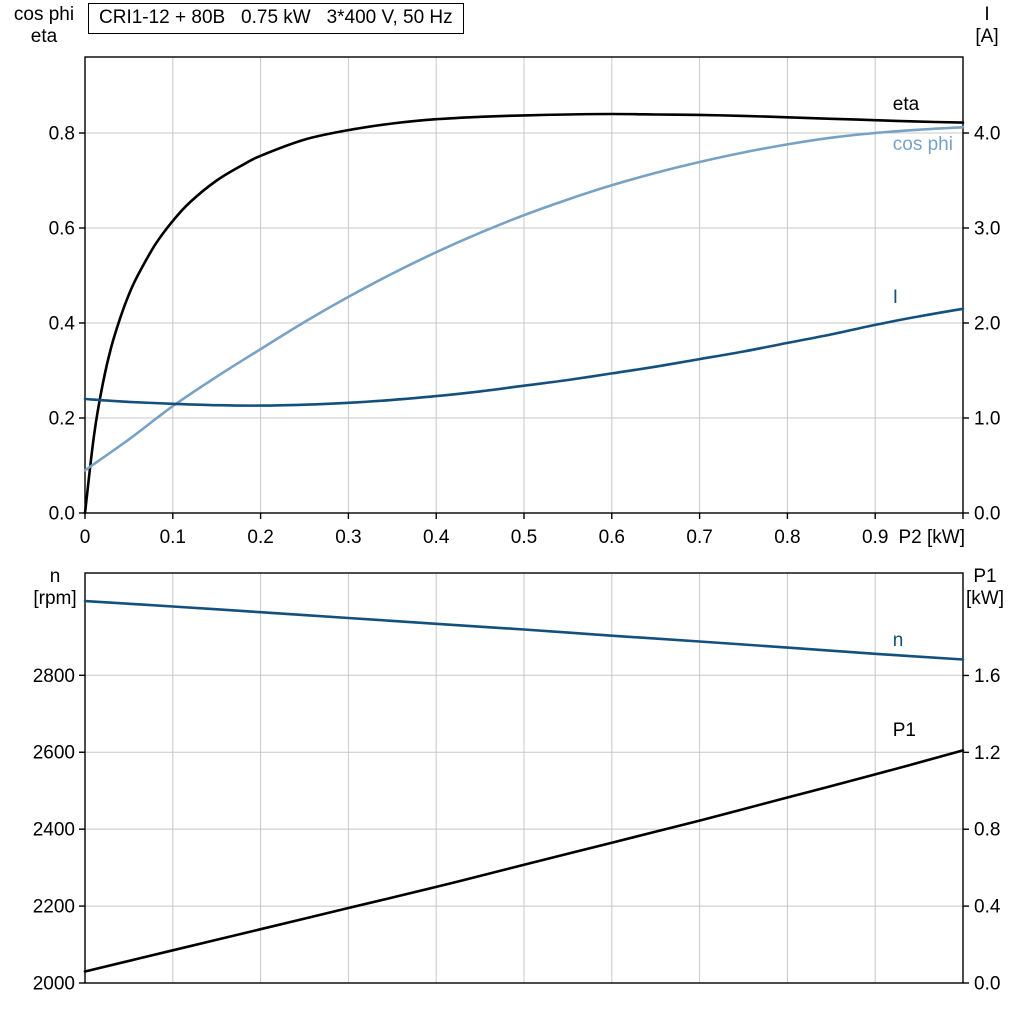  What do you see at coordinates (987, 36) in the screenshot?
I see `axis-label-line: [A]` at bounding box center [987, 36].